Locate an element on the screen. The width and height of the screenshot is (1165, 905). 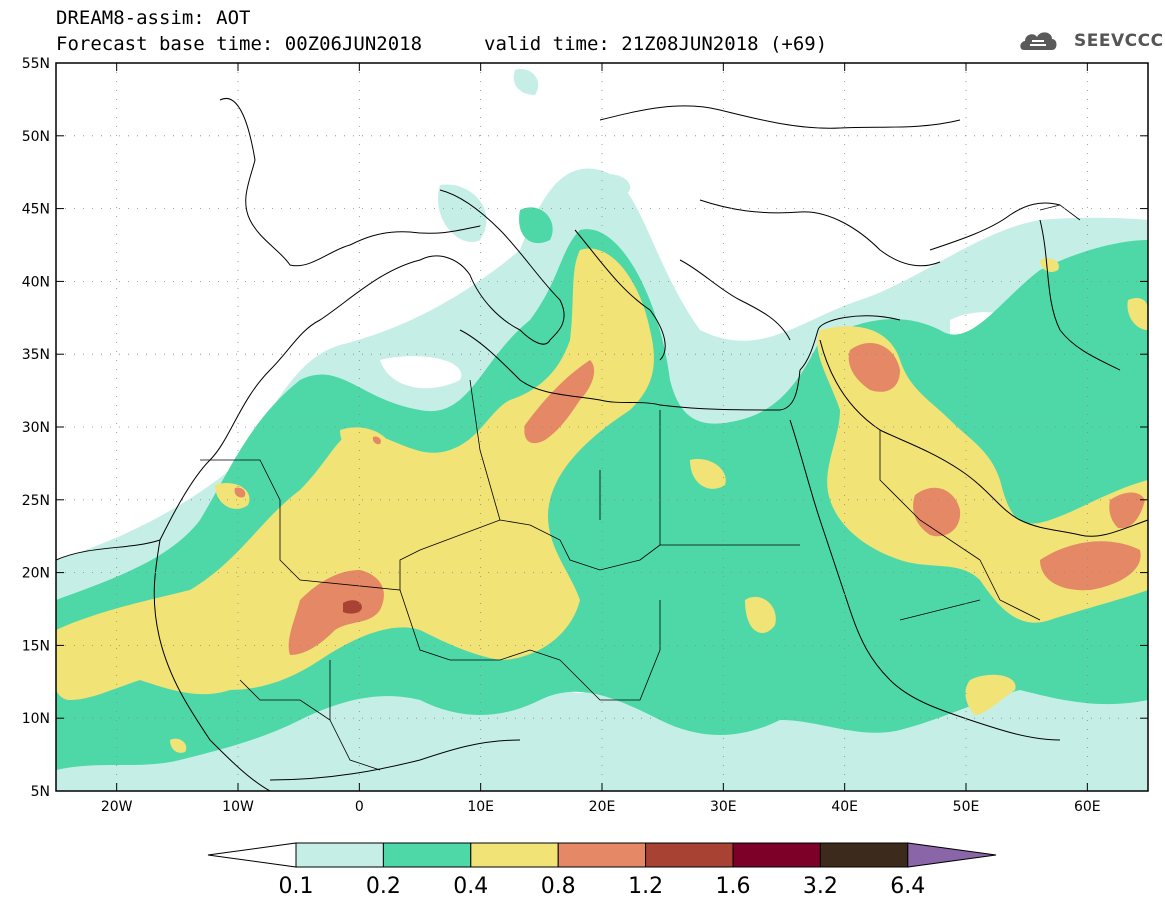
forecast-base-time: Forecast base time: 00Z06JUN2018 is located at coordinates (239, 44).